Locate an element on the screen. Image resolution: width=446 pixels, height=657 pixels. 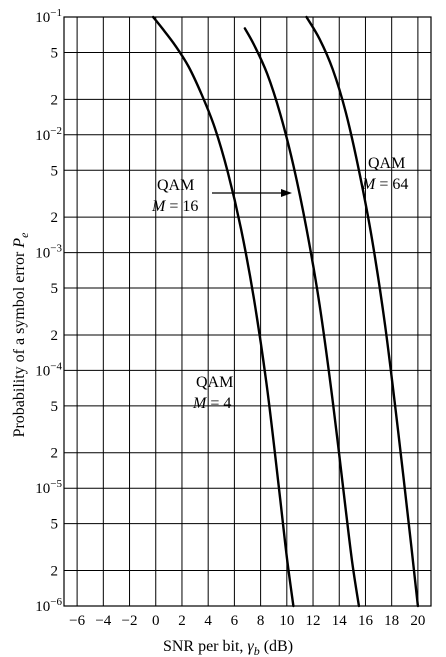
annotation-m4-m-value: = 4 is located at coordinates (218, 403).